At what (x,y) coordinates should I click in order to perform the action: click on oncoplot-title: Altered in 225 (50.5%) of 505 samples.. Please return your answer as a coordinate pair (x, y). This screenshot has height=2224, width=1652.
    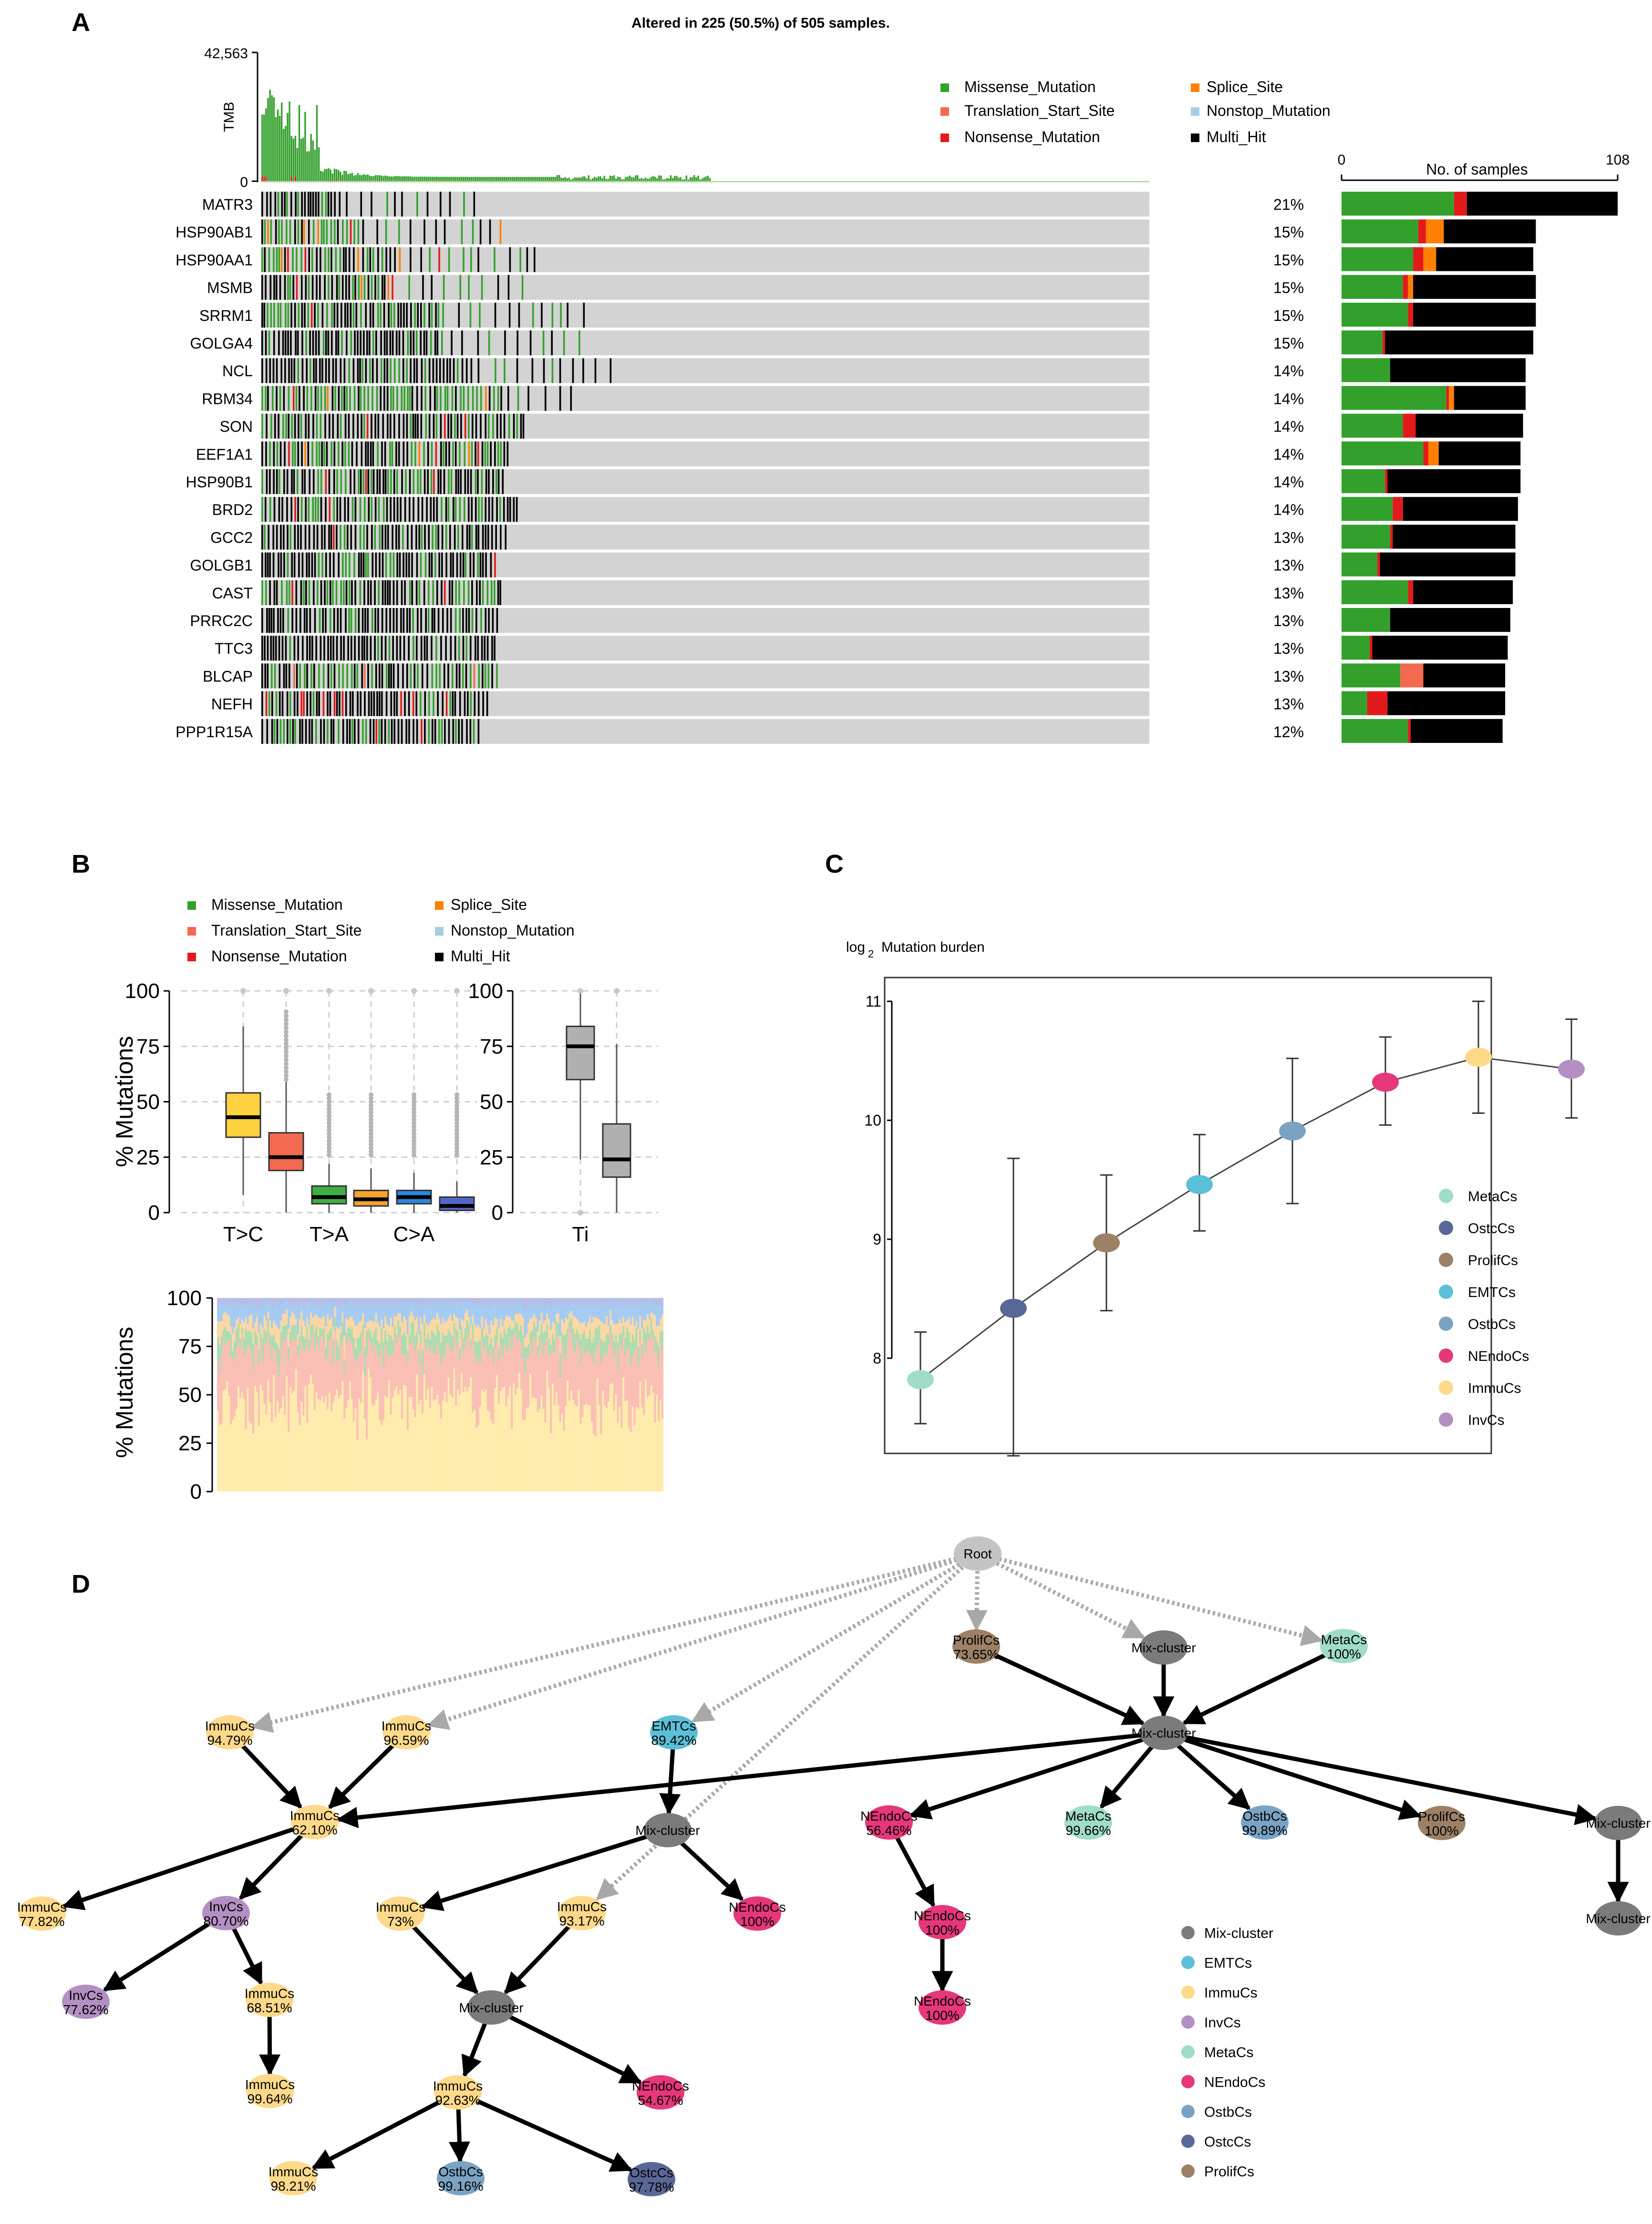
    Looking at the image, I should click on (761, 23).